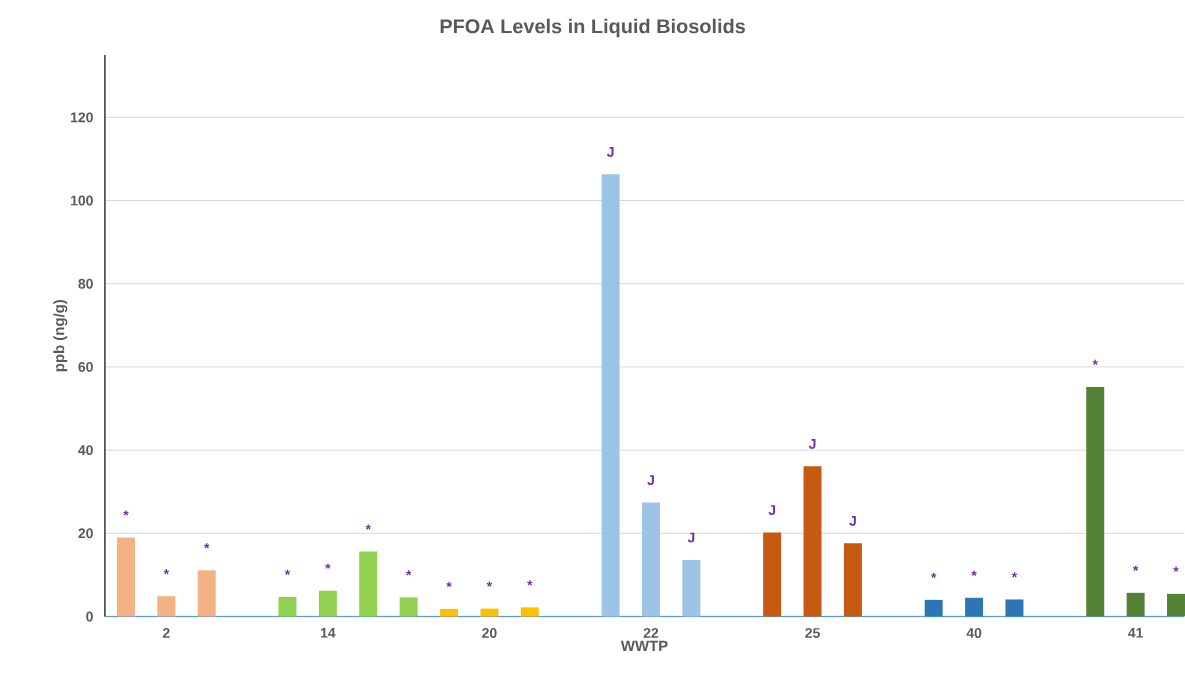 The width and height of the screenshot is (1185, 697). What do you see at coordinates (1135, 632) in the screenshot?
I see `x-tick-label: 41` at bounding box center [1135, 632].